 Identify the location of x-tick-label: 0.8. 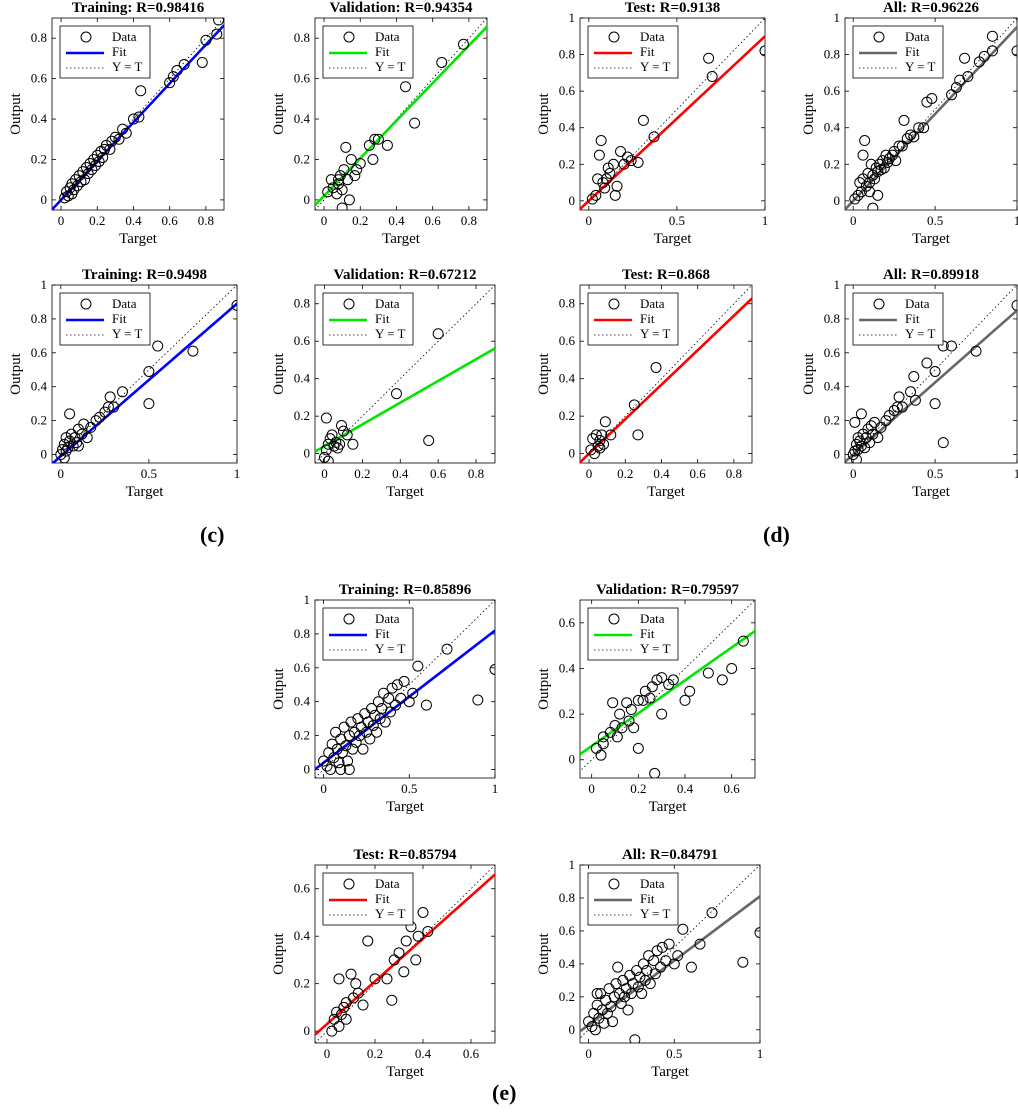
(476, 473).